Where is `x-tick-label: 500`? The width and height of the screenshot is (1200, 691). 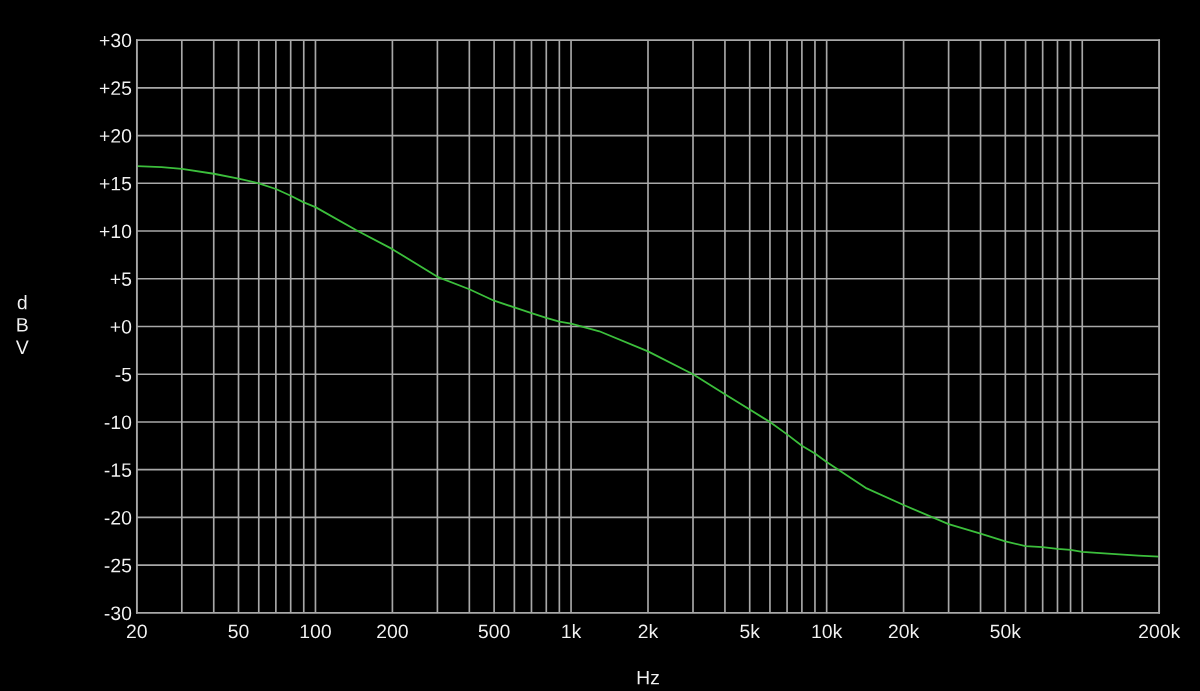 x-tick-label: 500 is located at coordinates (494, 631).